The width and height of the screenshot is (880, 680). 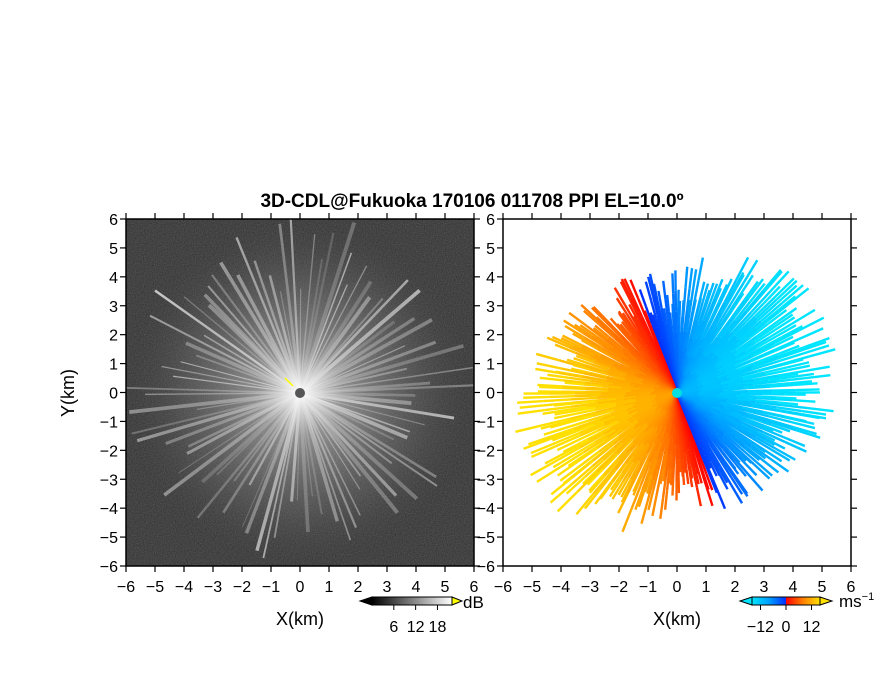 What do you see at coordinates (486, 480) in the screenshot?
I see `y-tick-label: −3` at bounding box center [486, 480].